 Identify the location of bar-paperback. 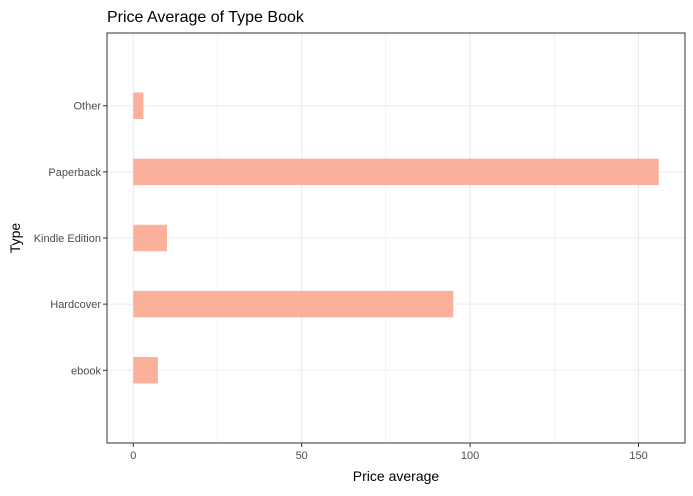
(396, 172).